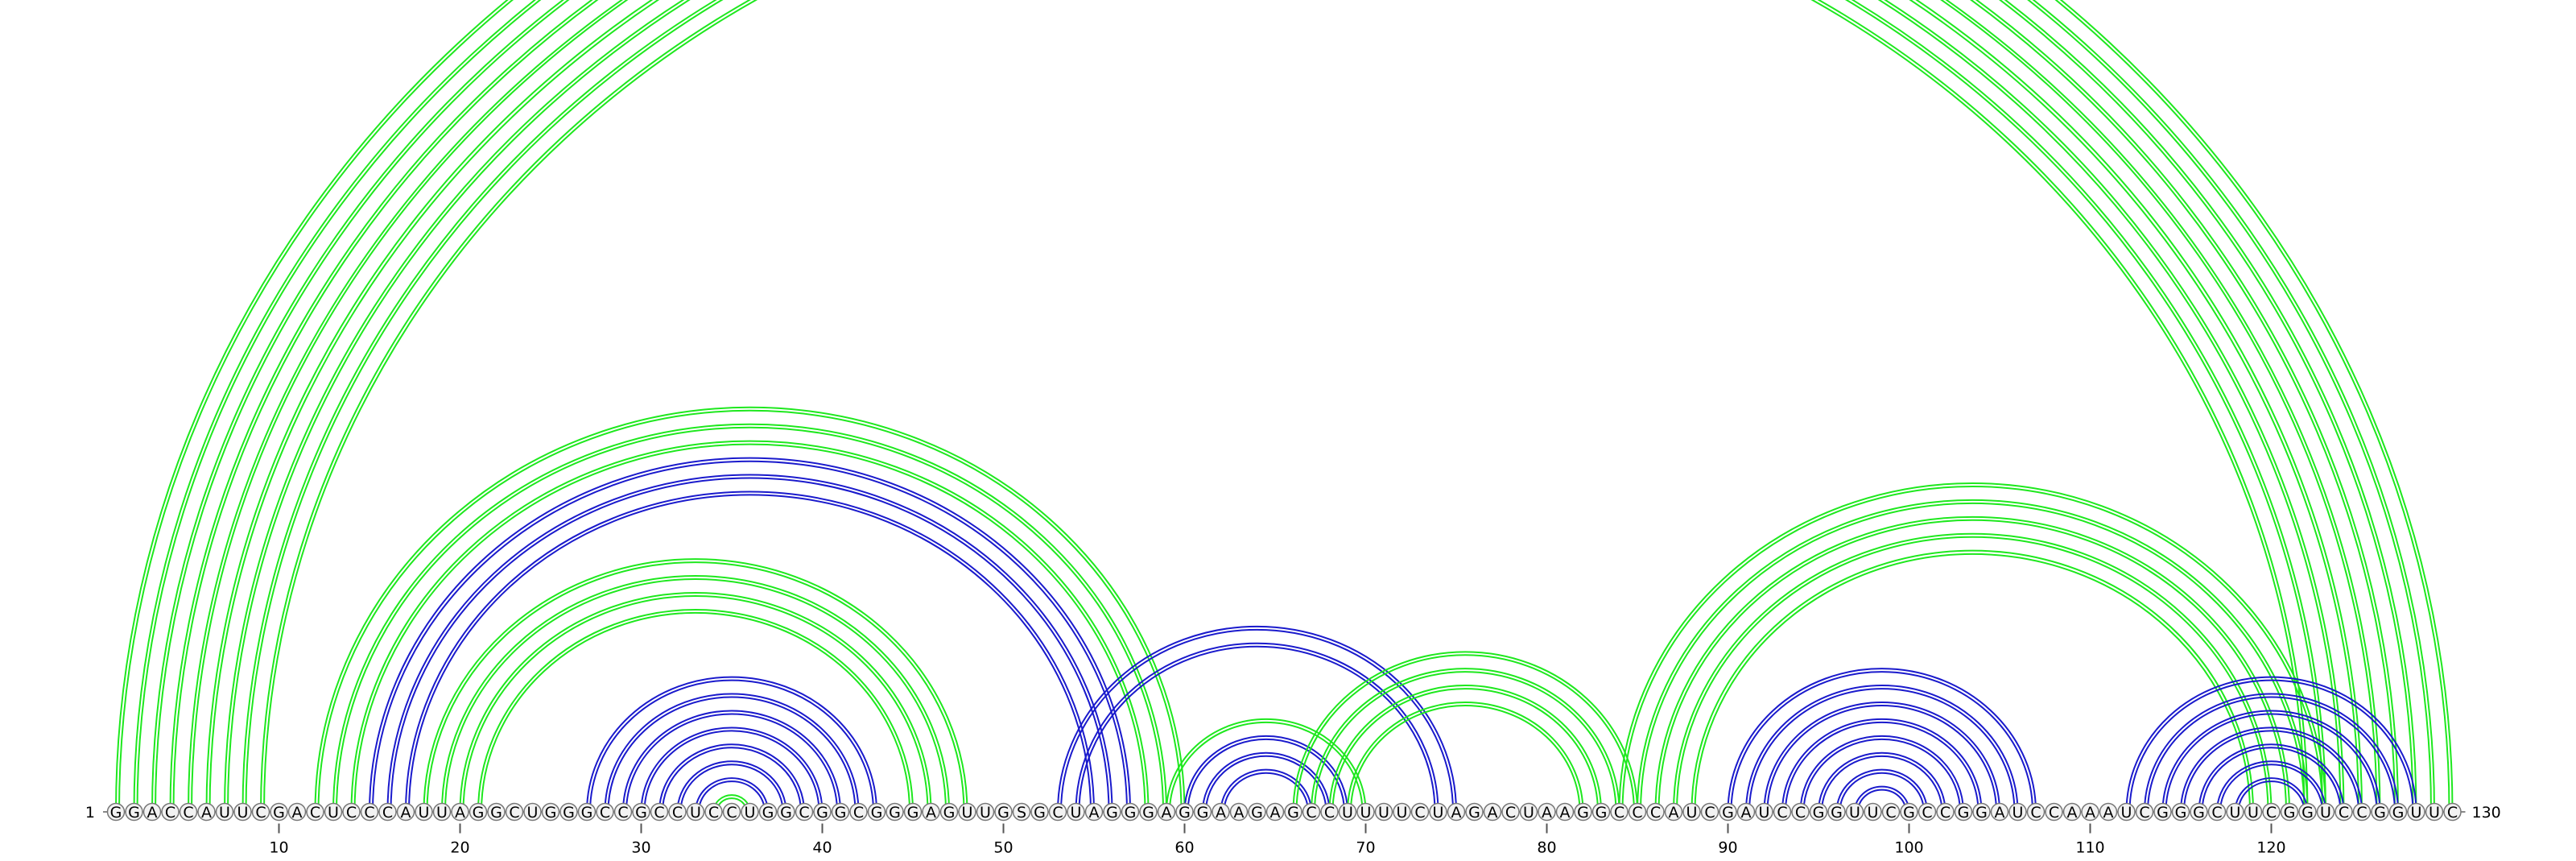  What do you see at coordinates (1166, 812) in the screenshot?
I see `nucleotide-59: A` at bounding box center [1166, 812].